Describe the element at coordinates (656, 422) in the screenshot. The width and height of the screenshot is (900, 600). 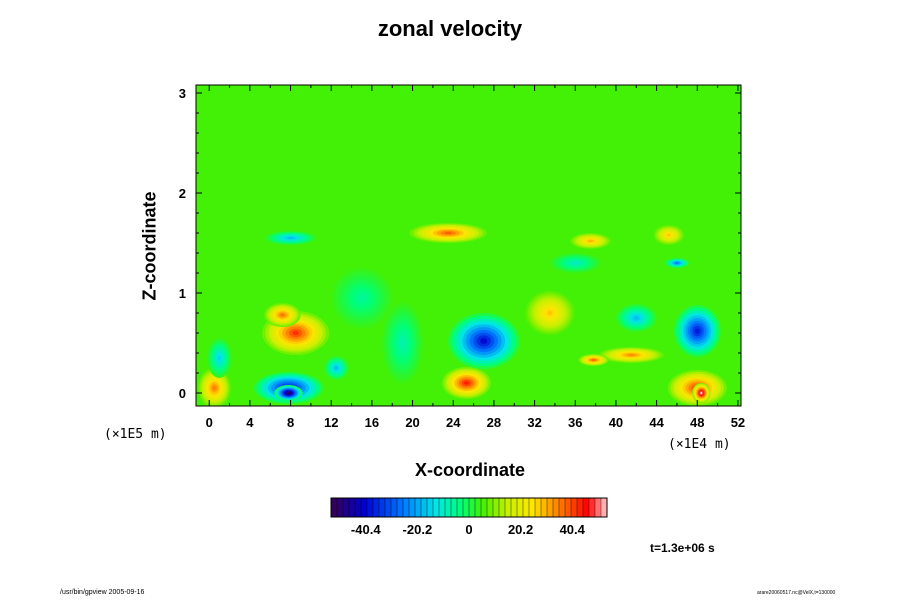
I see `x-tick-label: 44` at that location.